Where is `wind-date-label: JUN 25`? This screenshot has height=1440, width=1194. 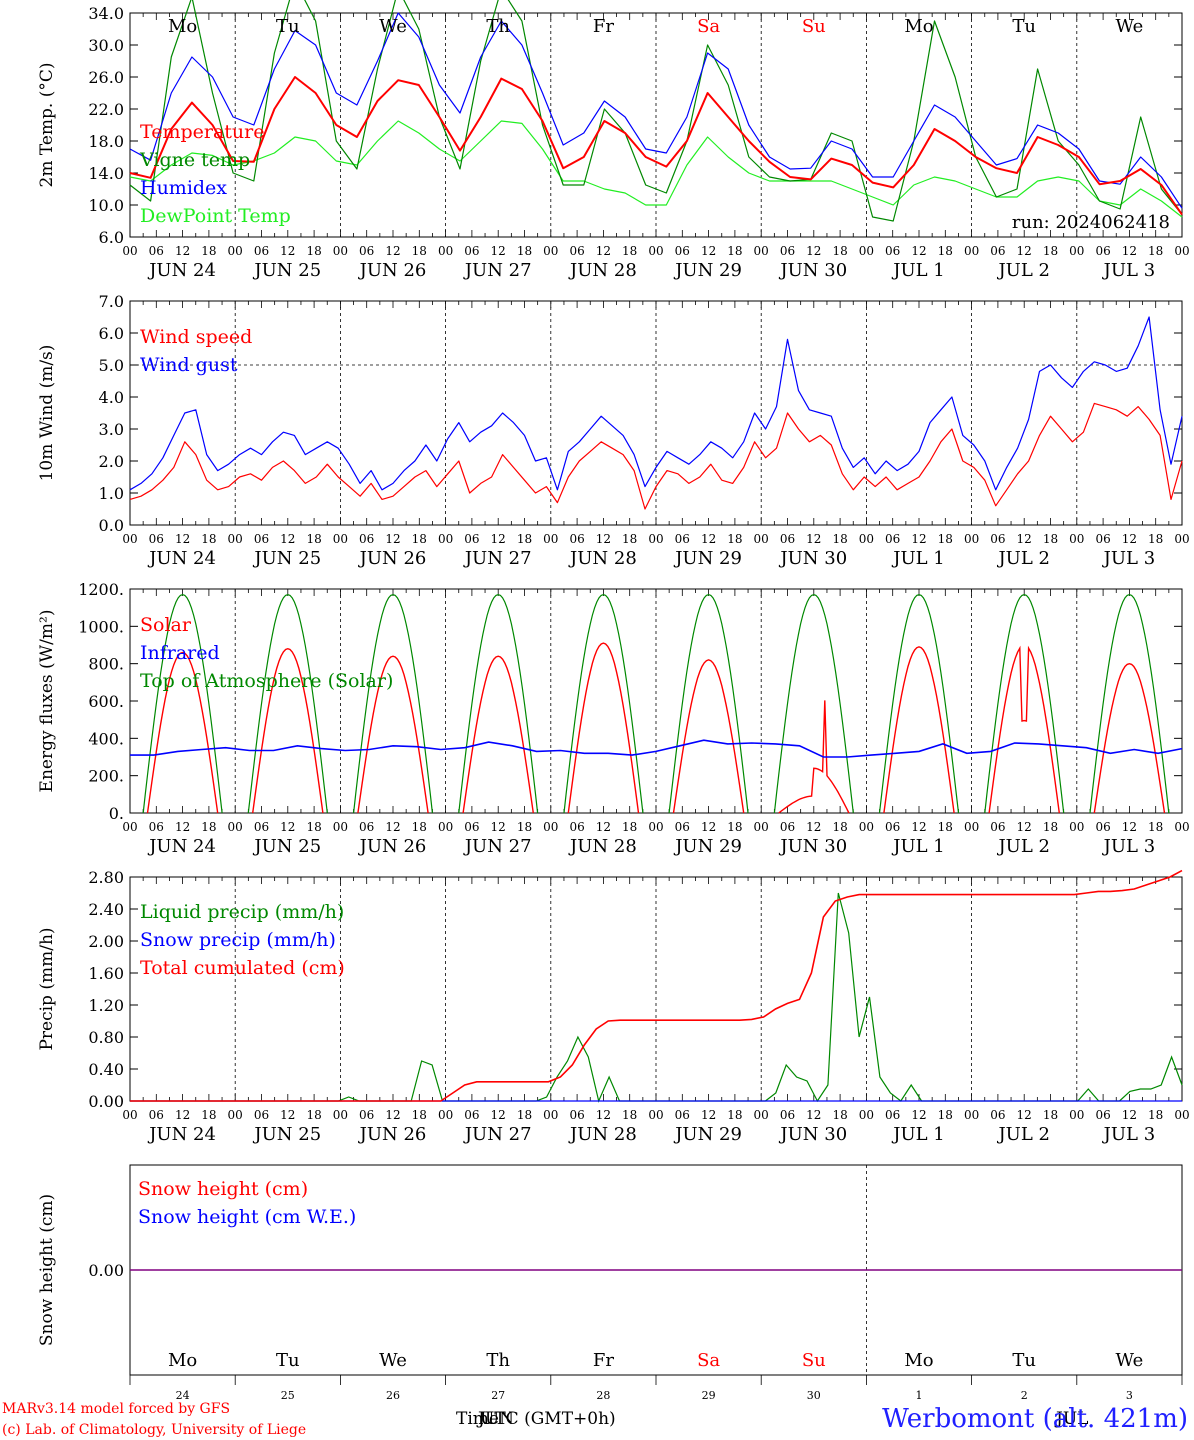
wind-date-label: JUN 25 is located at coordinates (286, 558).